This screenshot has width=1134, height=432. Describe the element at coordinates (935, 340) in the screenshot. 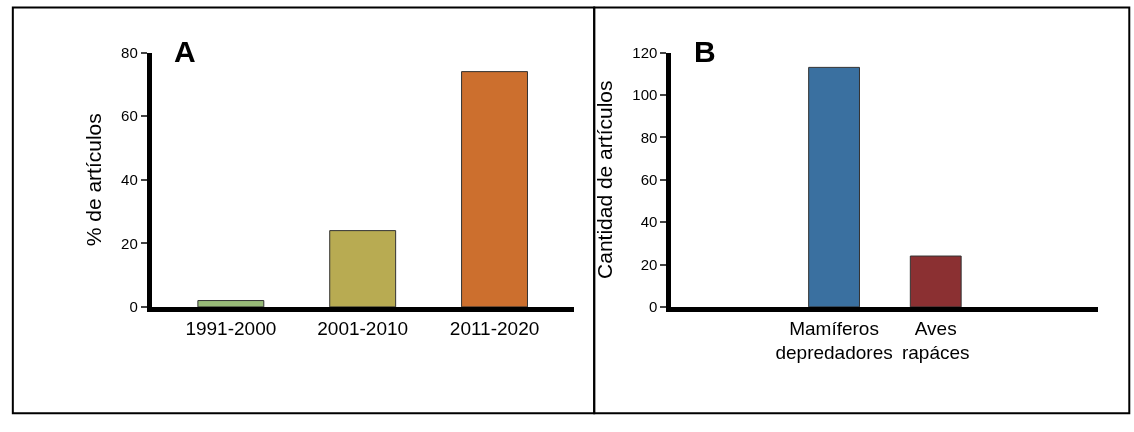

I see `x-tick-label: Aves rapáces` at that location.